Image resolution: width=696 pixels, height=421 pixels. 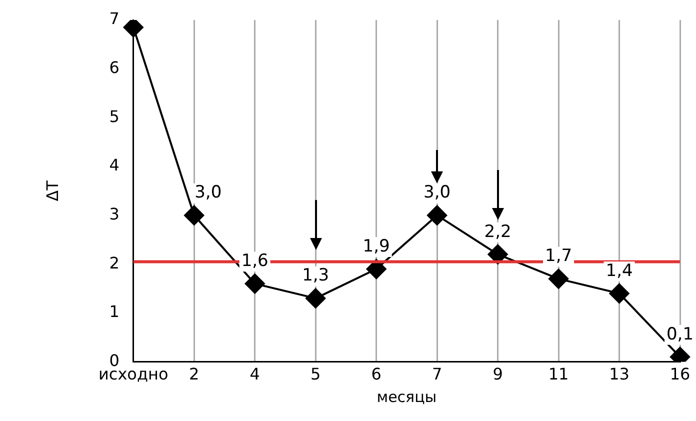 I want to click on y-tick-label: 2, so click(x=114, y=262).